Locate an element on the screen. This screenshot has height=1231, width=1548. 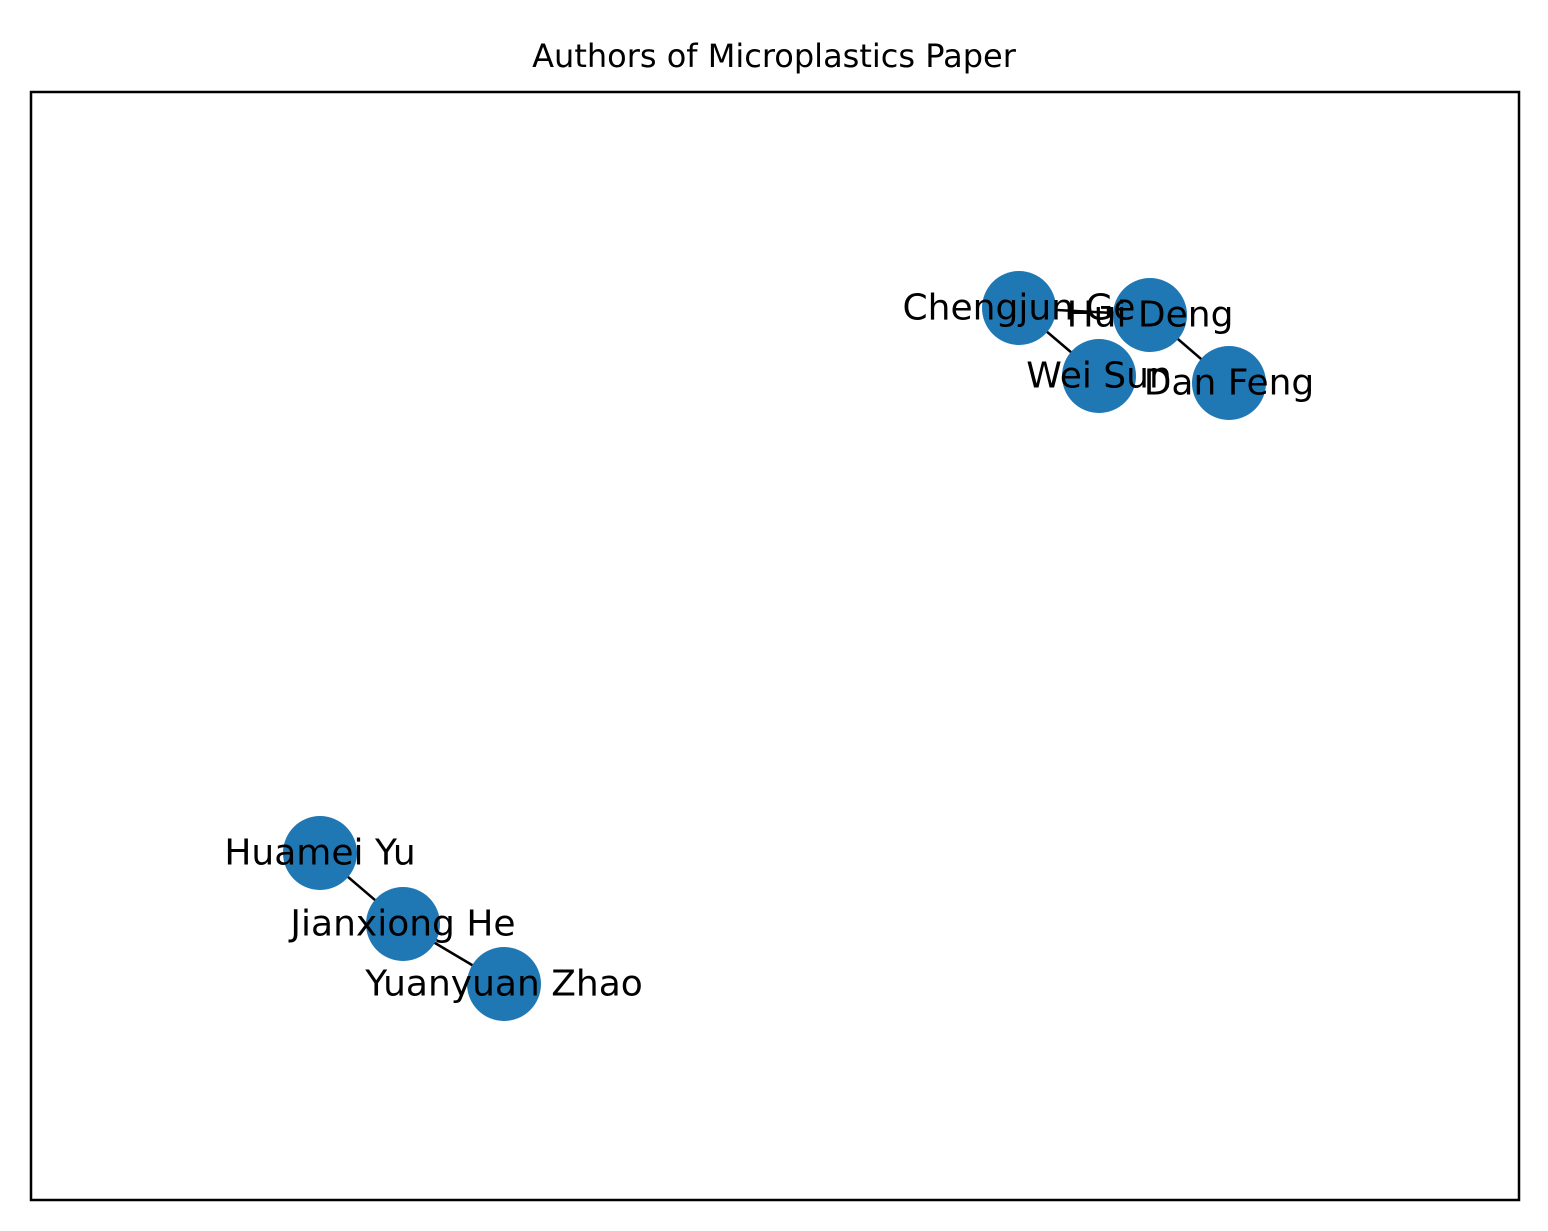
node-label-jianxiong-he: Jianxiong He is located at coordinates (401, 924).